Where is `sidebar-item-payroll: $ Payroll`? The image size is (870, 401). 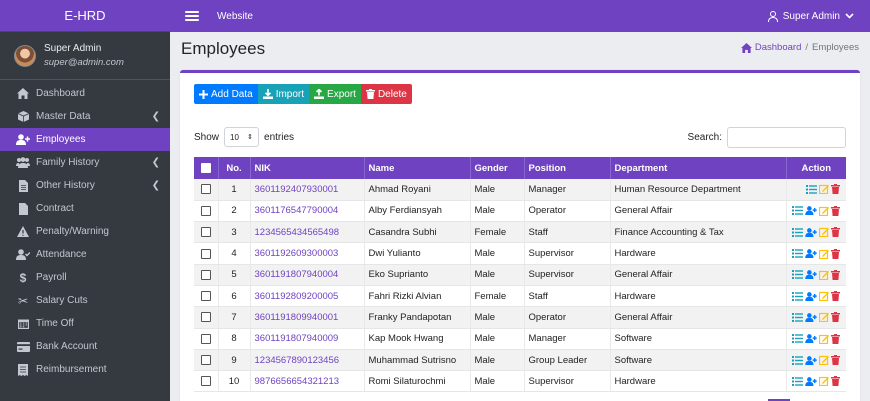 sidebar-item-payroll: $ Payroll is located at coordinates (85, 277).